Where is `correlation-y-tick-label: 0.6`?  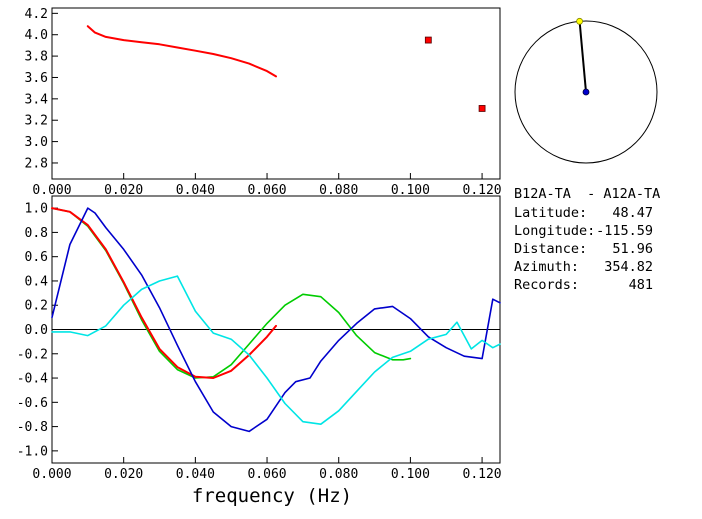 correlation-y-tick-label: 0.6 is located at coordinates (36, 257).